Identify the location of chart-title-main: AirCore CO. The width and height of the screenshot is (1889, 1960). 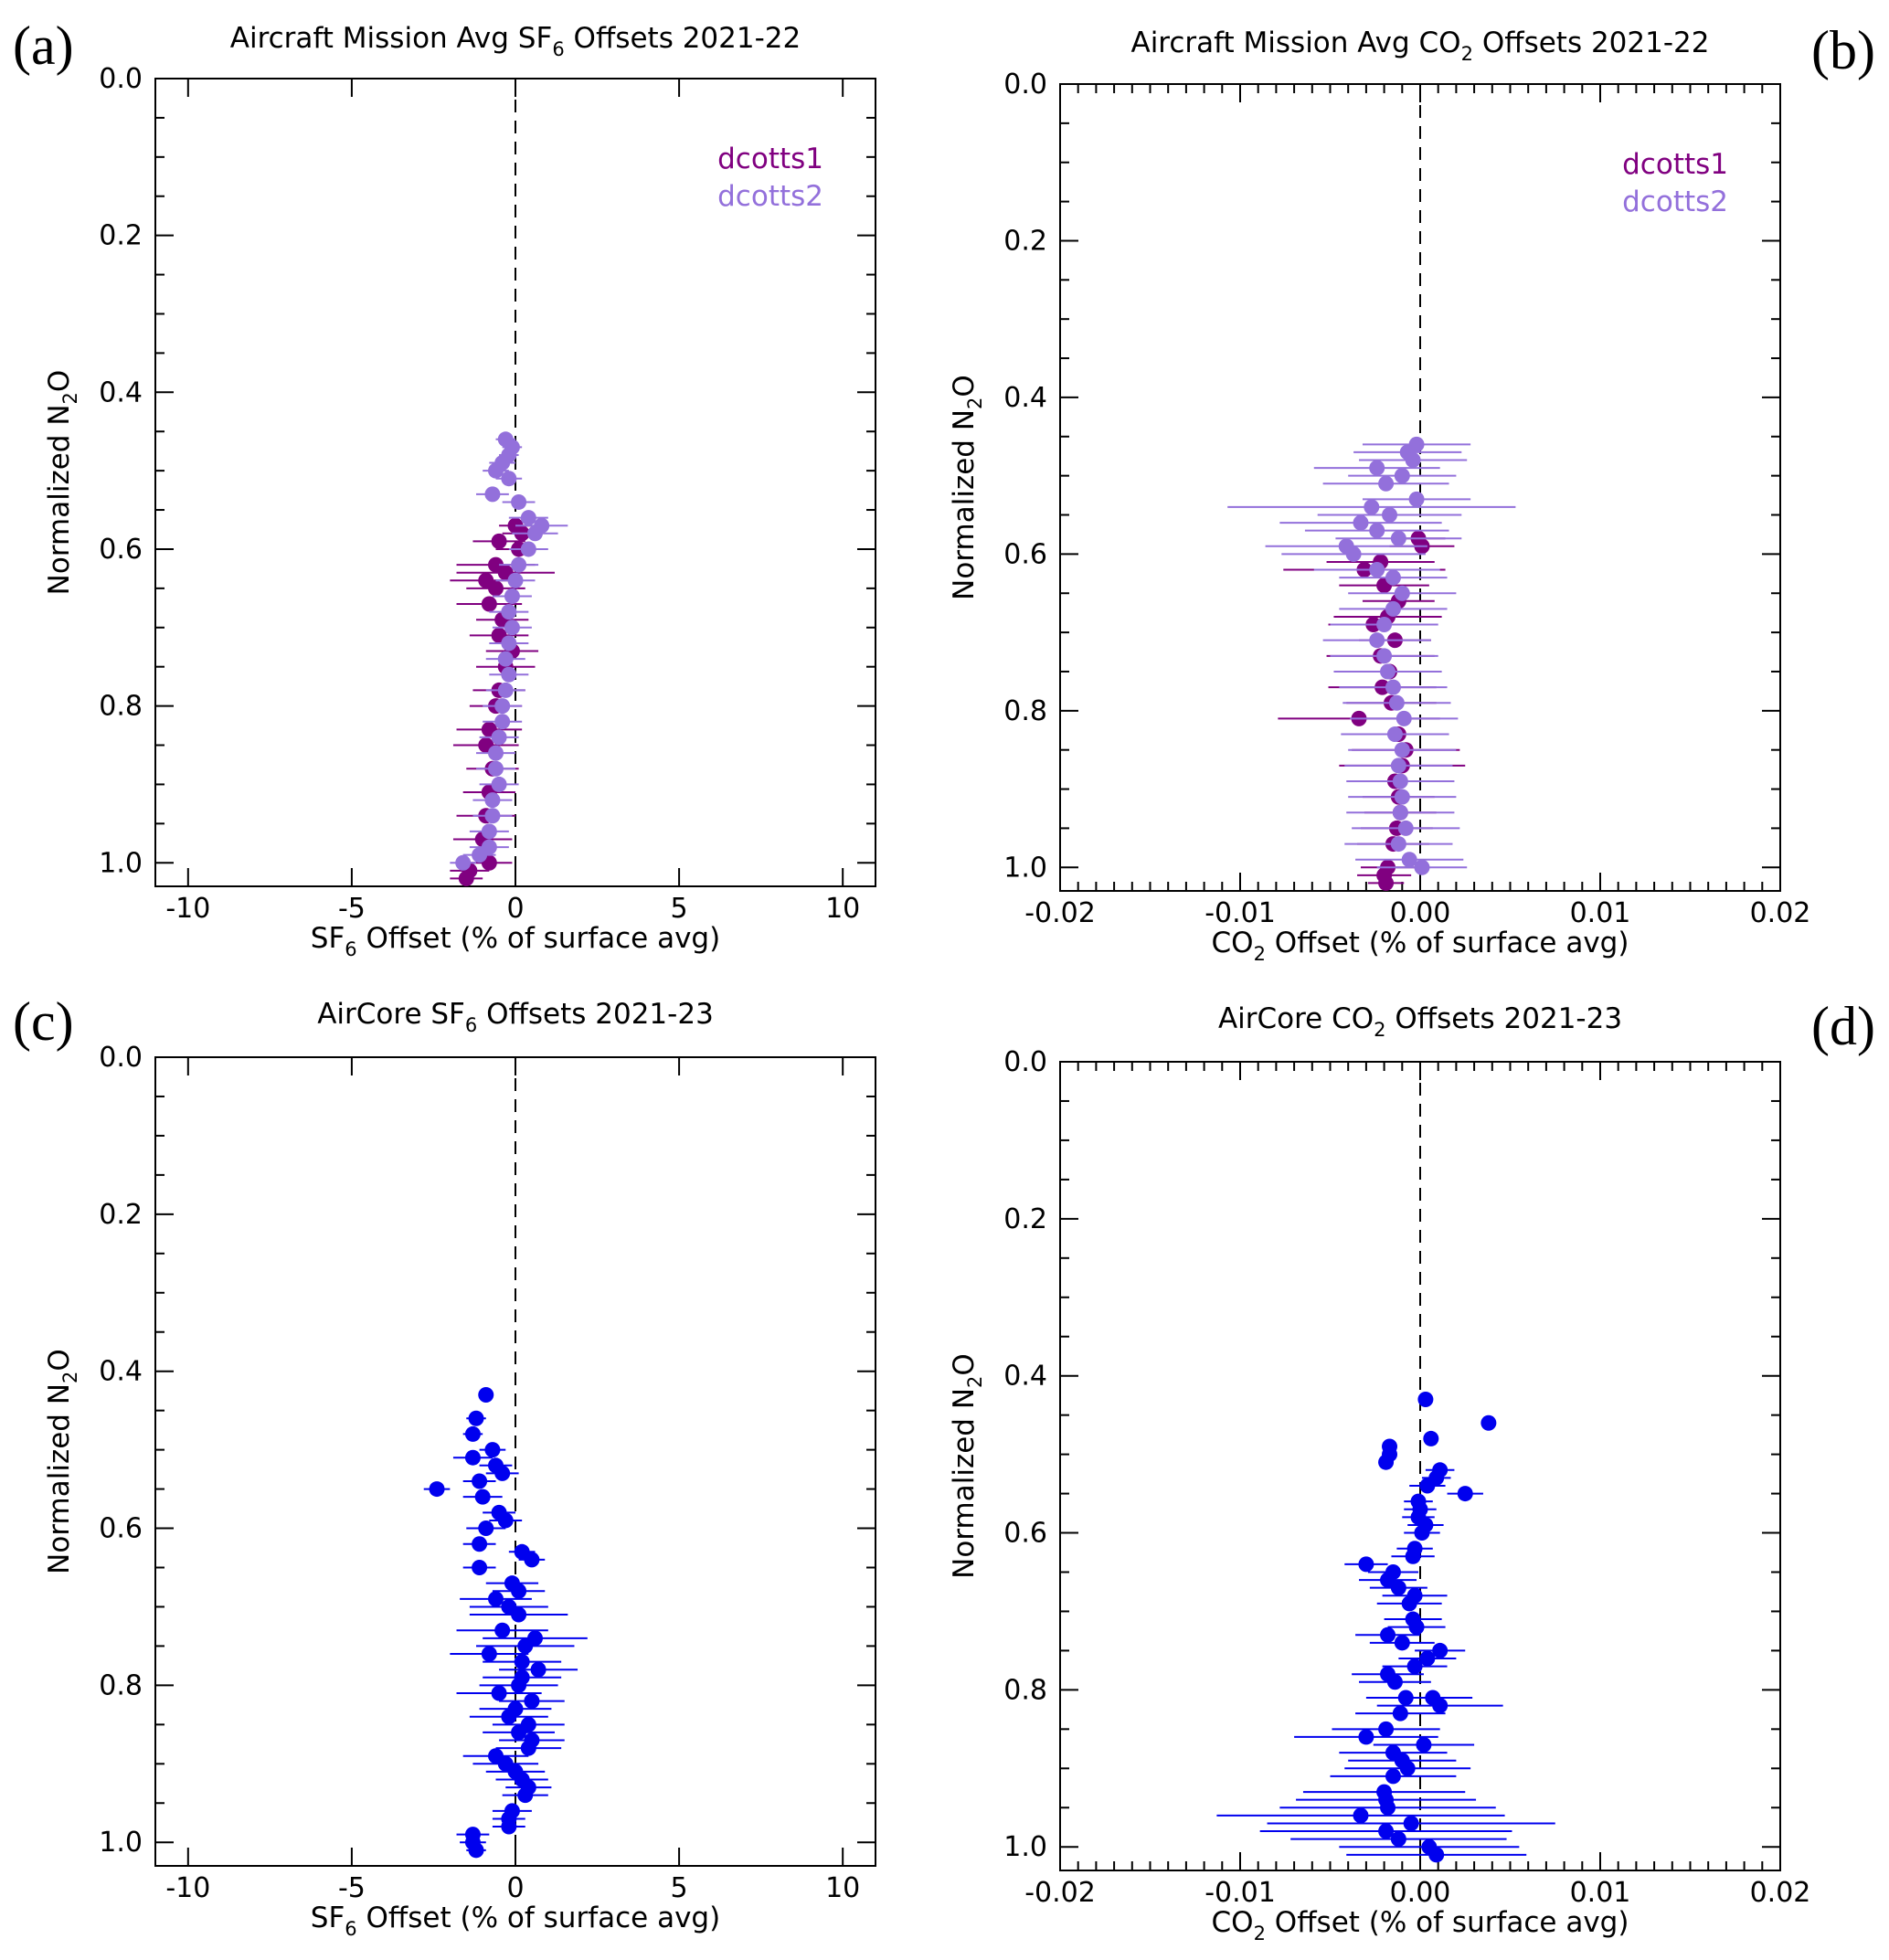
(1296, 1019).